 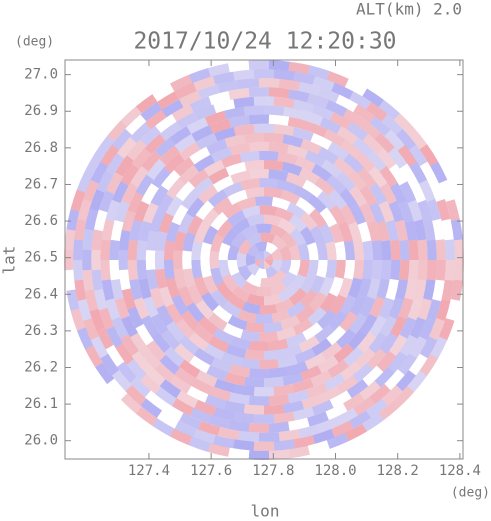 I want to click on x-tick-label: 127.4, so click(x=149, y=471).